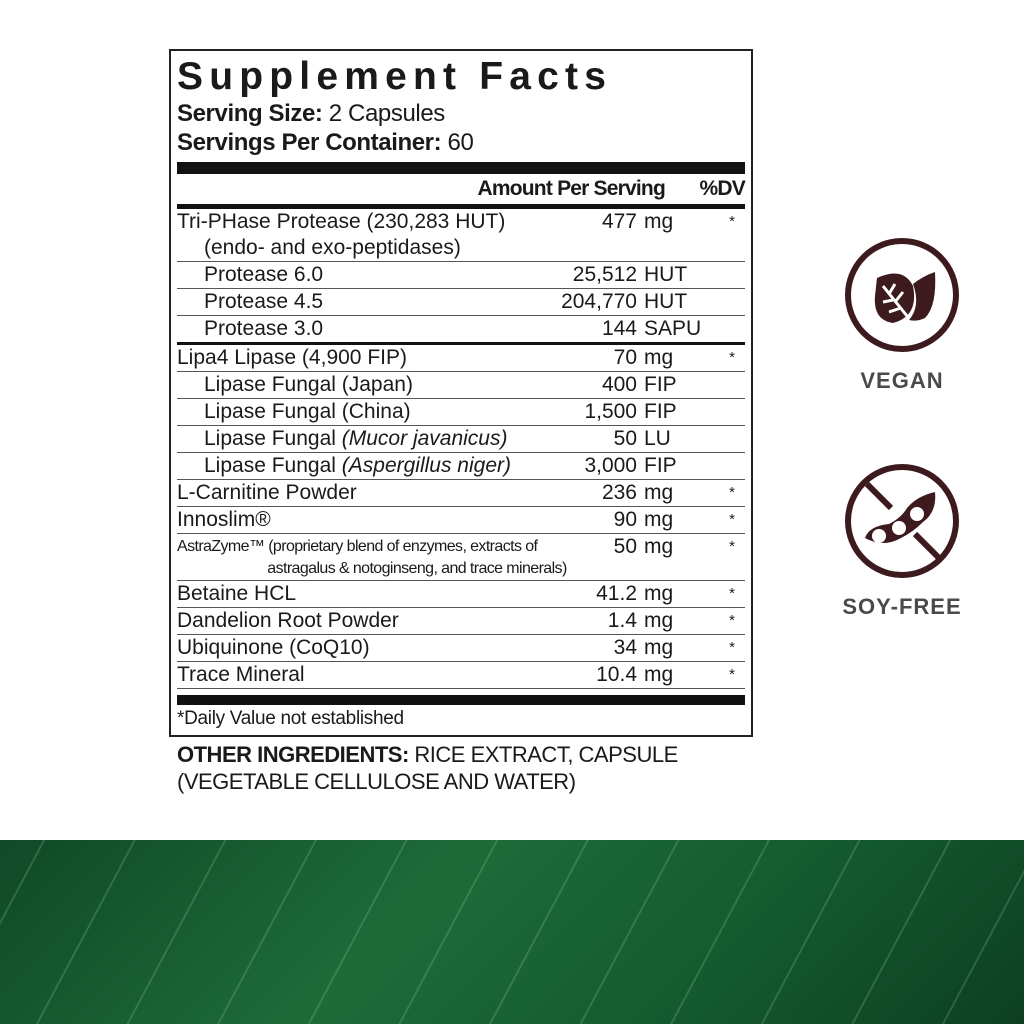 This screenshot has width=1024, height=1024. Describe the element at coordinates (610, 465) in the screenshot. I see `amount-value: 3,000` at that location.